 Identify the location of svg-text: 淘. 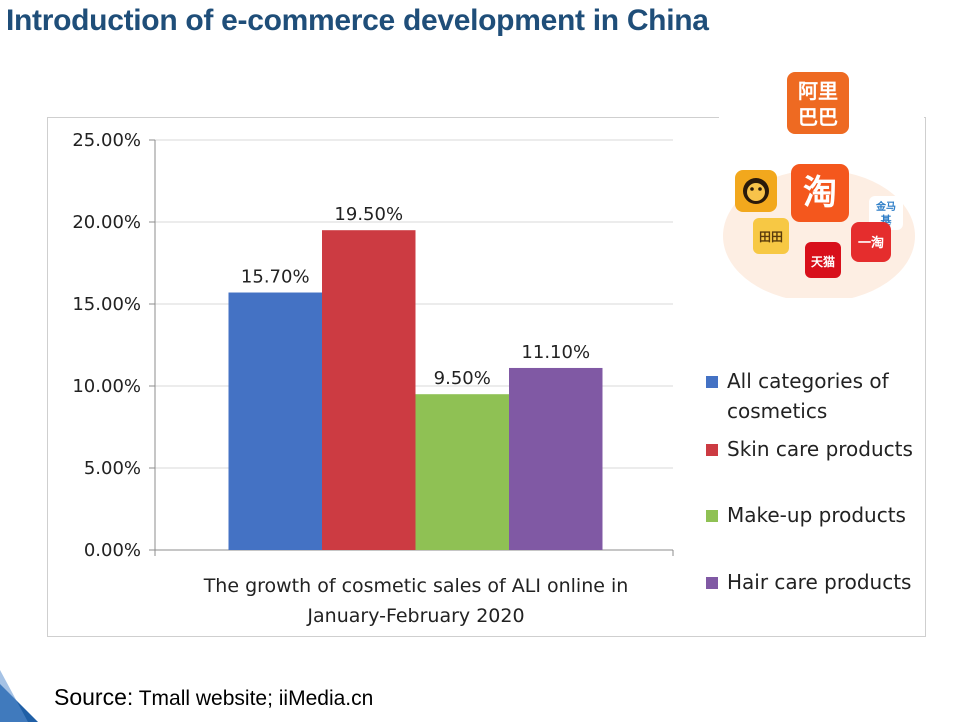
(820, 193).